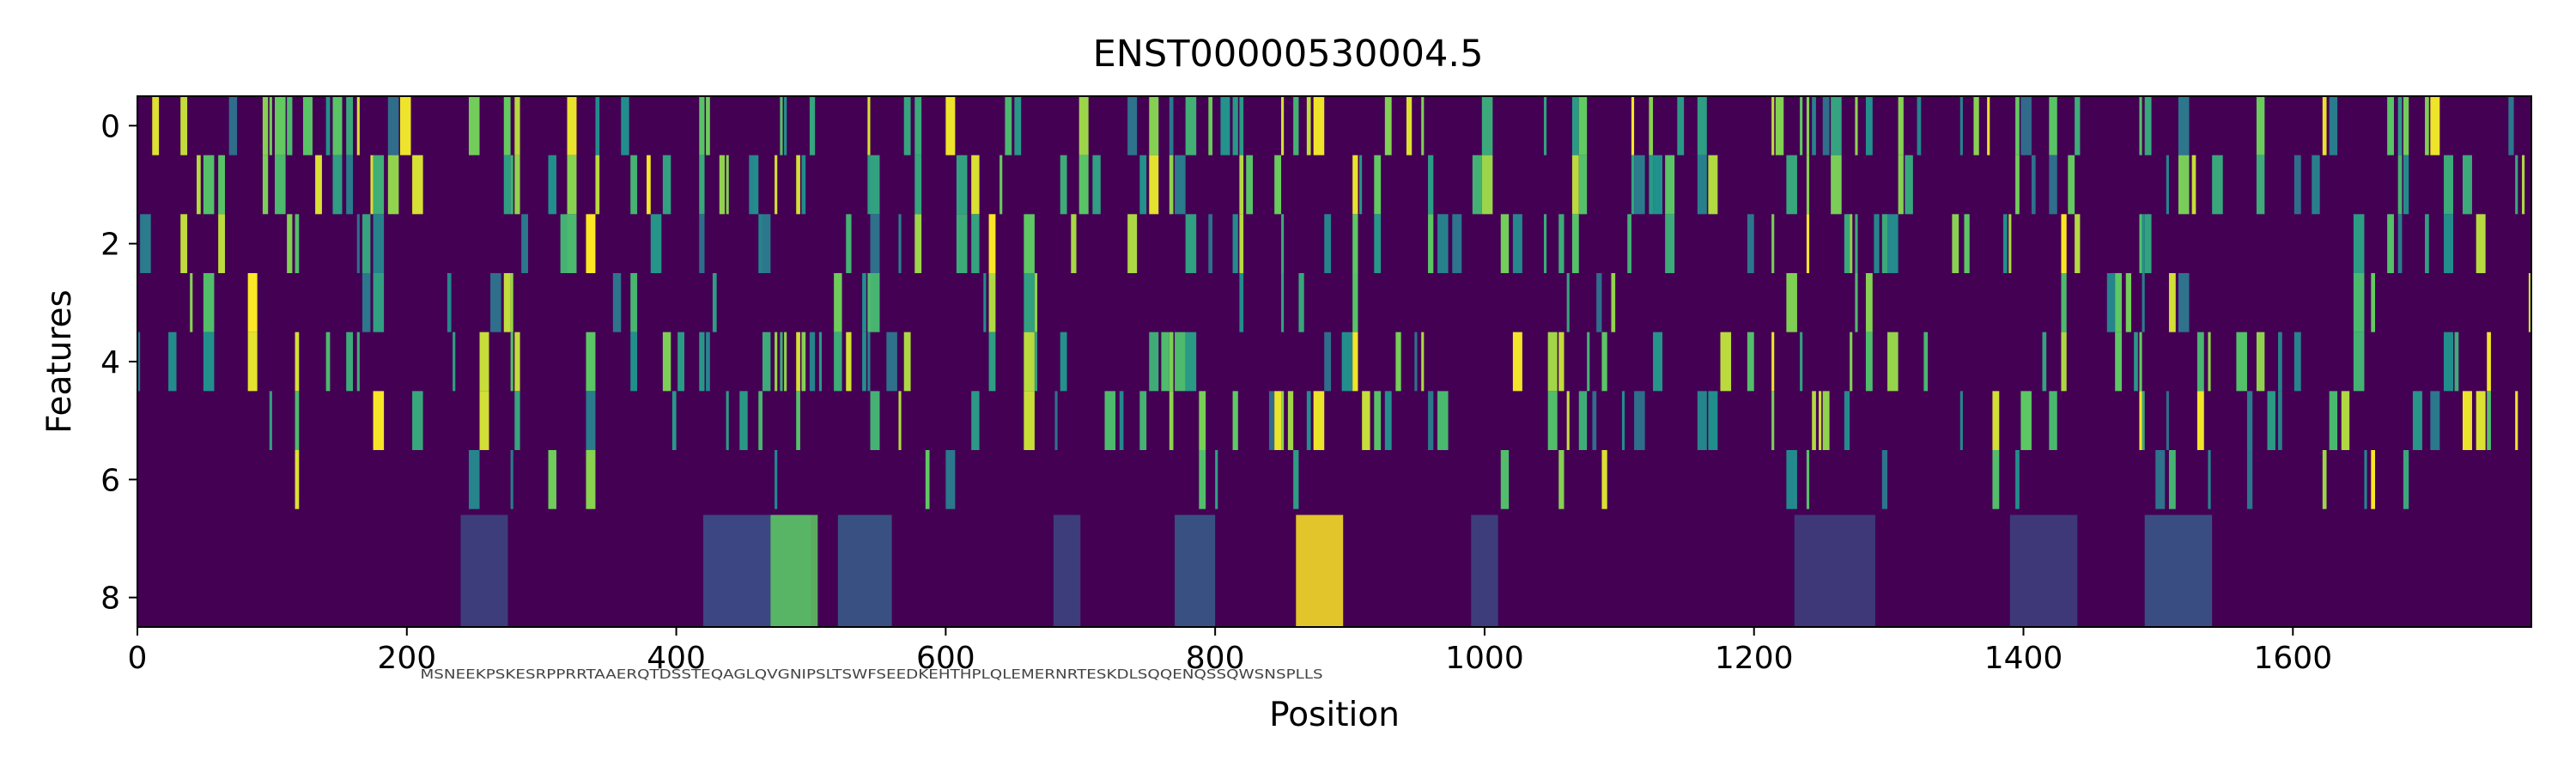 Image resolution: width=2576 pixels, height=773 pixels. I want to click on y-tick-label: 2, so click(110, 245).